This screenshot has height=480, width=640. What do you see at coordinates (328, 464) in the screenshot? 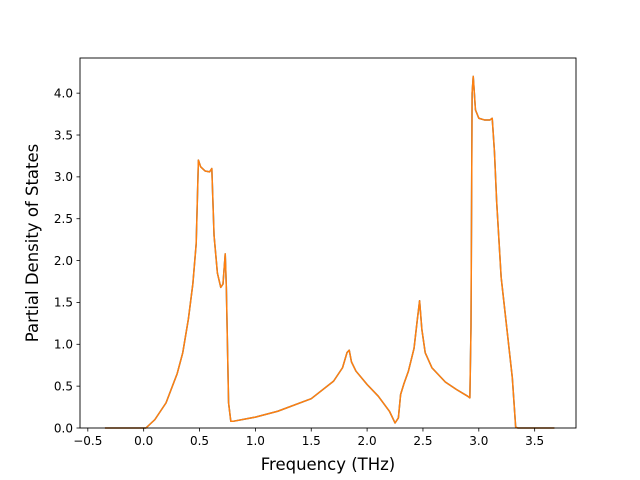
I see `x-axis-label: Frequency (THz)` at bounding box center [328, 464].